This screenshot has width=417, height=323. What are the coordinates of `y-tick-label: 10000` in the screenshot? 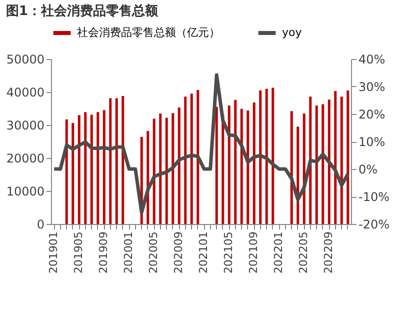 It's located at (25, 191).